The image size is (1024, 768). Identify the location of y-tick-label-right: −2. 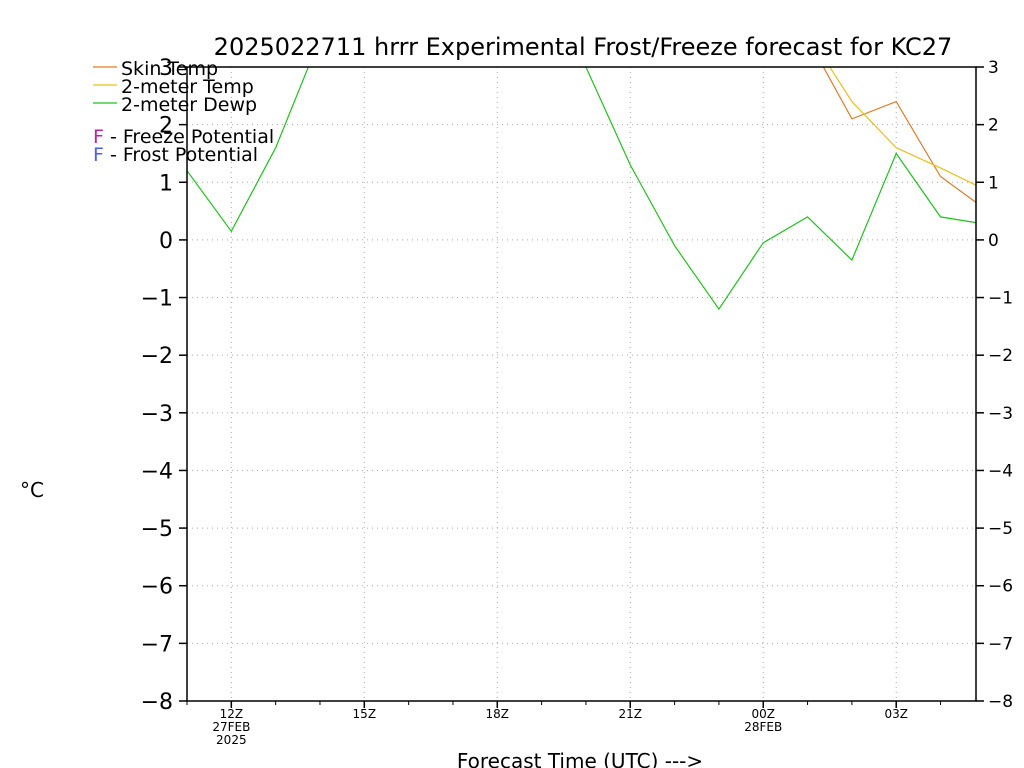
(1000, 356).